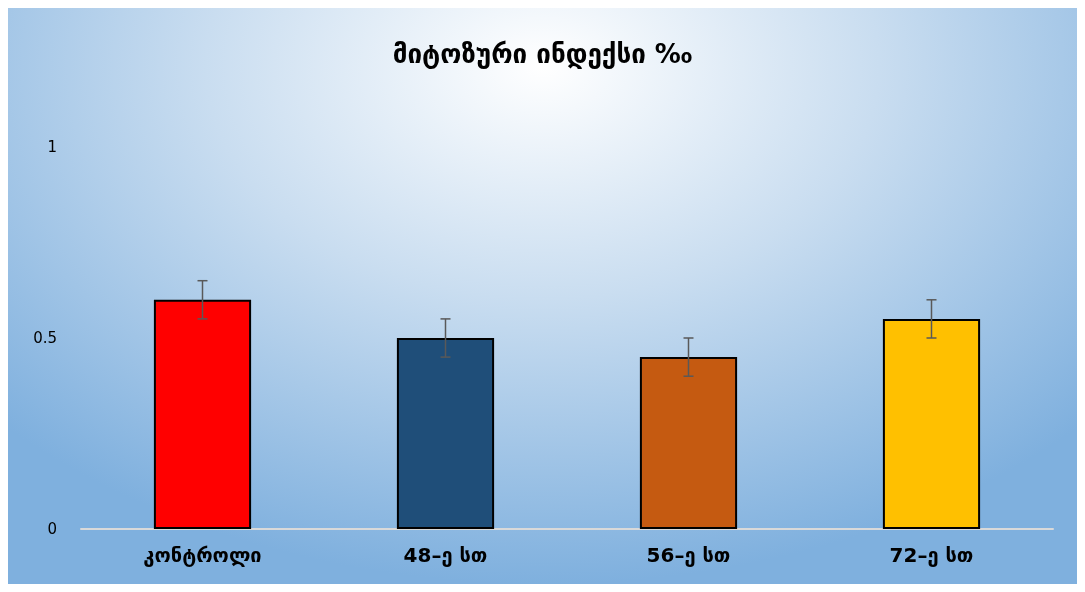  I want to click on x-tick-label: კონტროლი, so click(202, 555).